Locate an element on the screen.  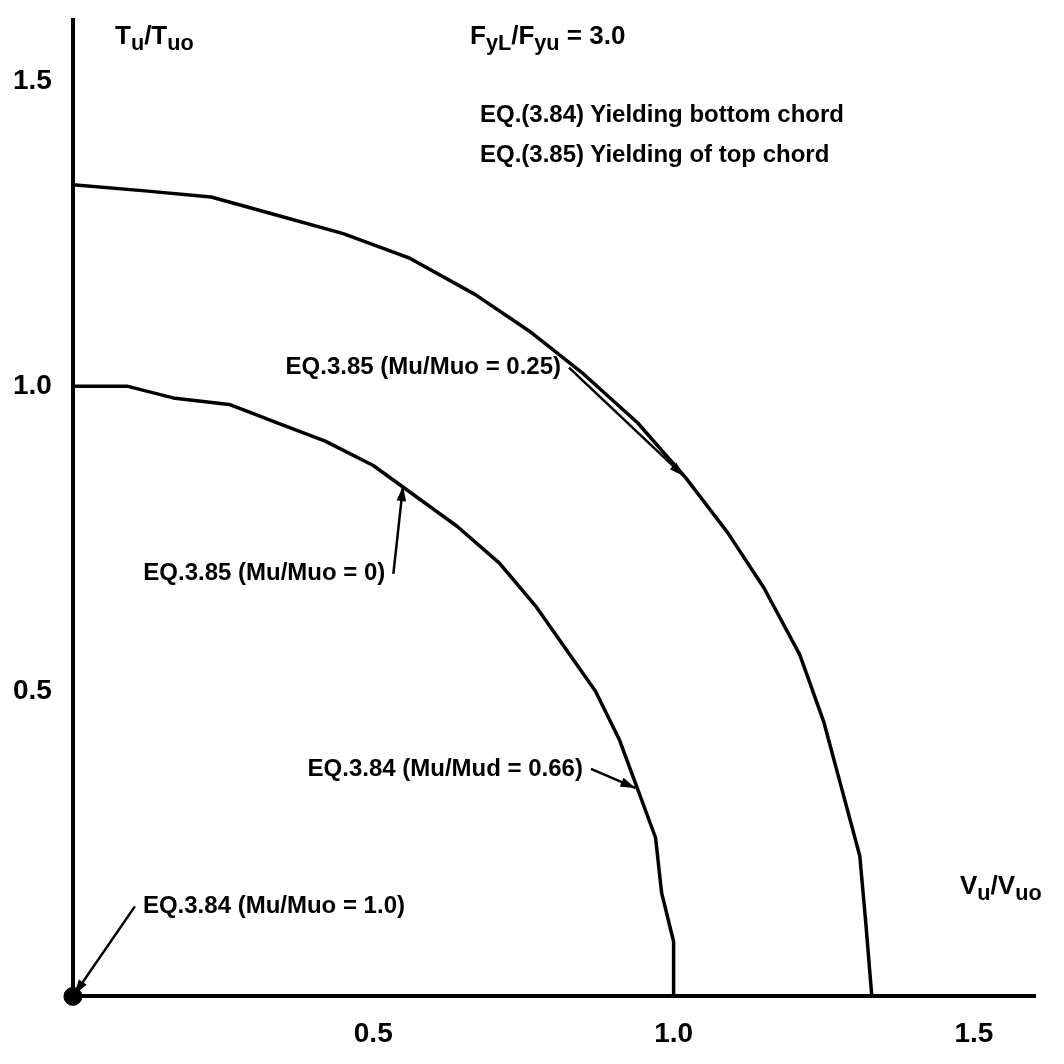
x-tick-label: 1.0 is located at coordinates (674, 1032).